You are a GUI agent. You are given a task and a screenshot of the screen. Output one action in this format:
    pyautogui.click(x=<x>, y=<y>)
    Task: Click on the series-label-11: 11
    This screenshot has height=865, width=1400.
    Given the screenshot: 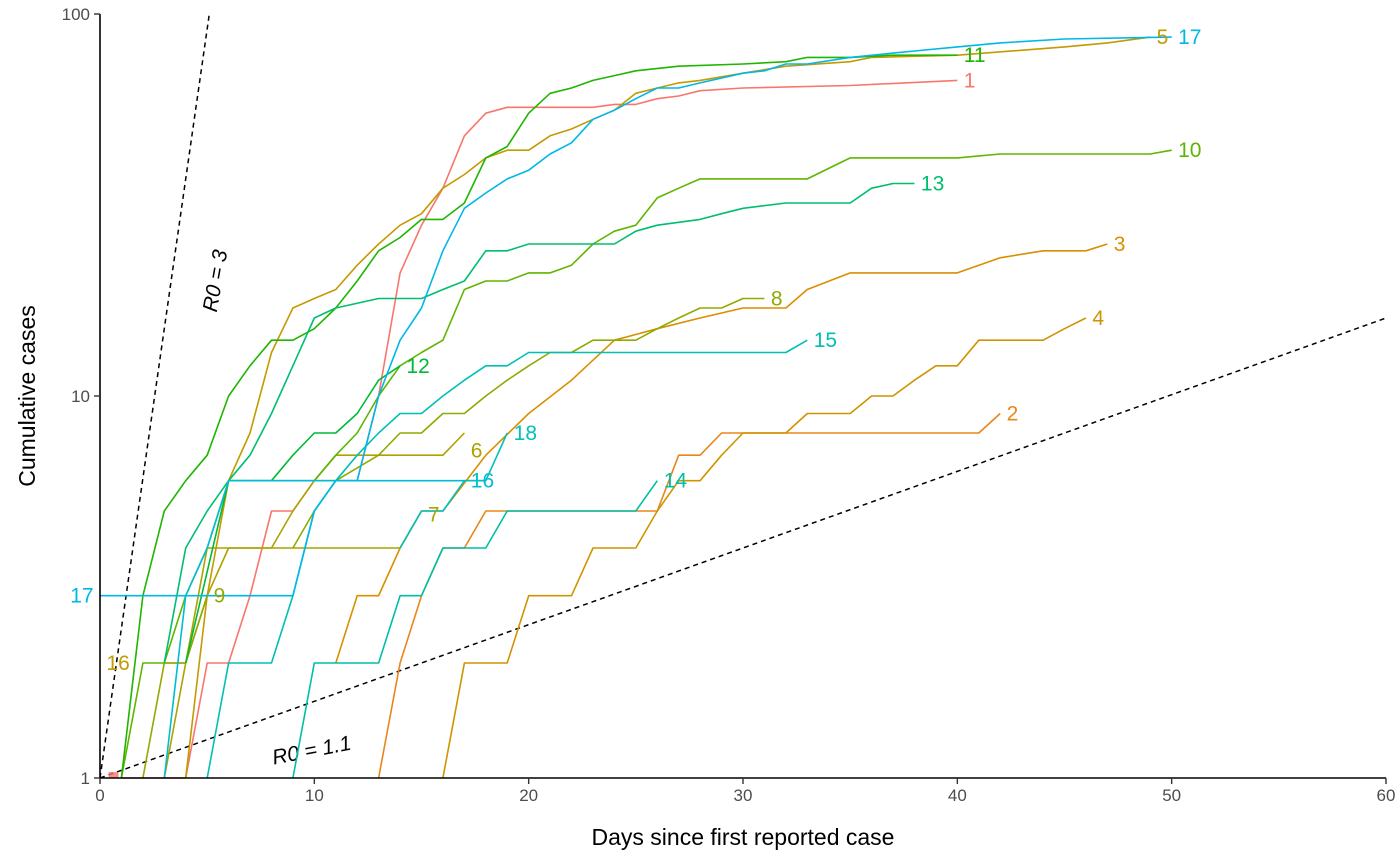 What is the action you would take?
    pyautogui.click(x=975, y=55)
    